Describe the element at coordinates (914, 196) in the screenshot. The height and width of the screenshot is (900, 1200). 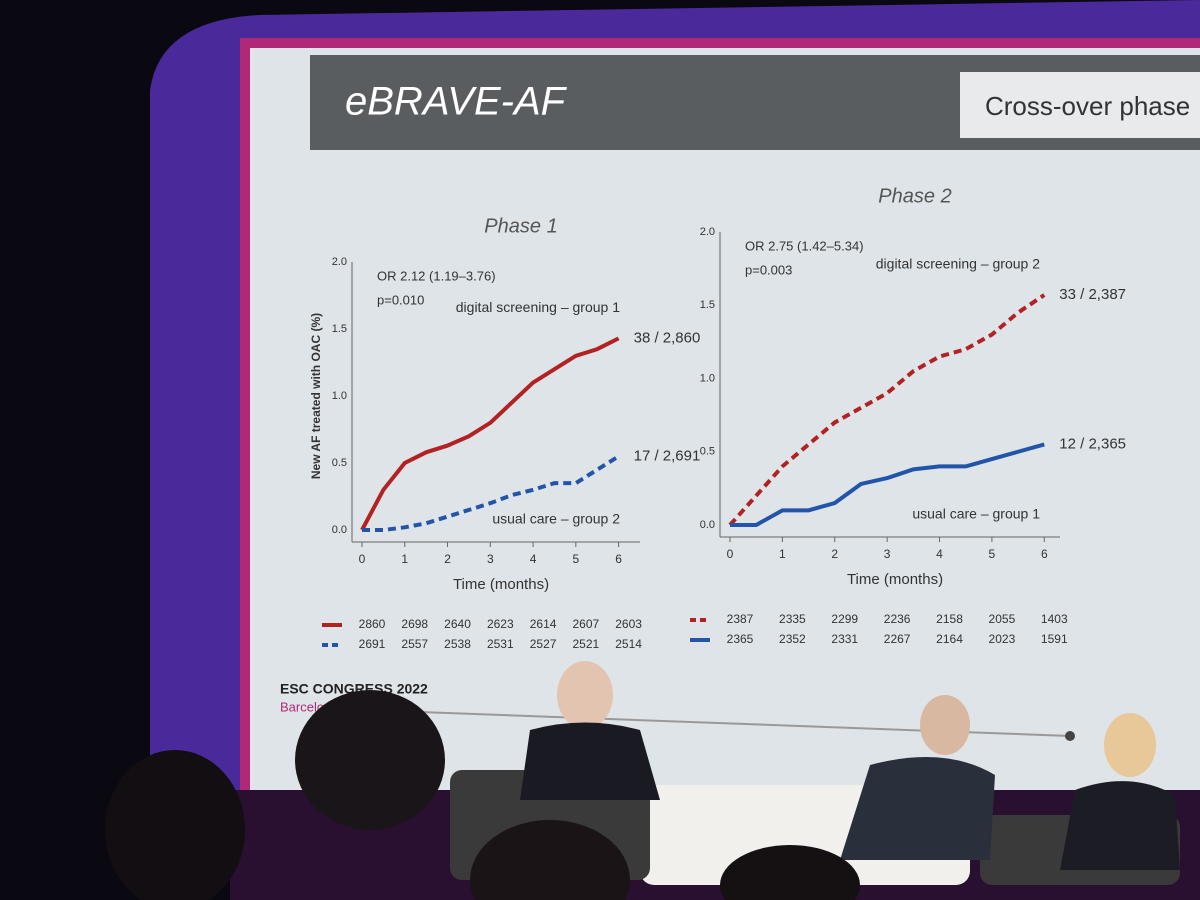
I see `chart-title: Phase 2` at that location.